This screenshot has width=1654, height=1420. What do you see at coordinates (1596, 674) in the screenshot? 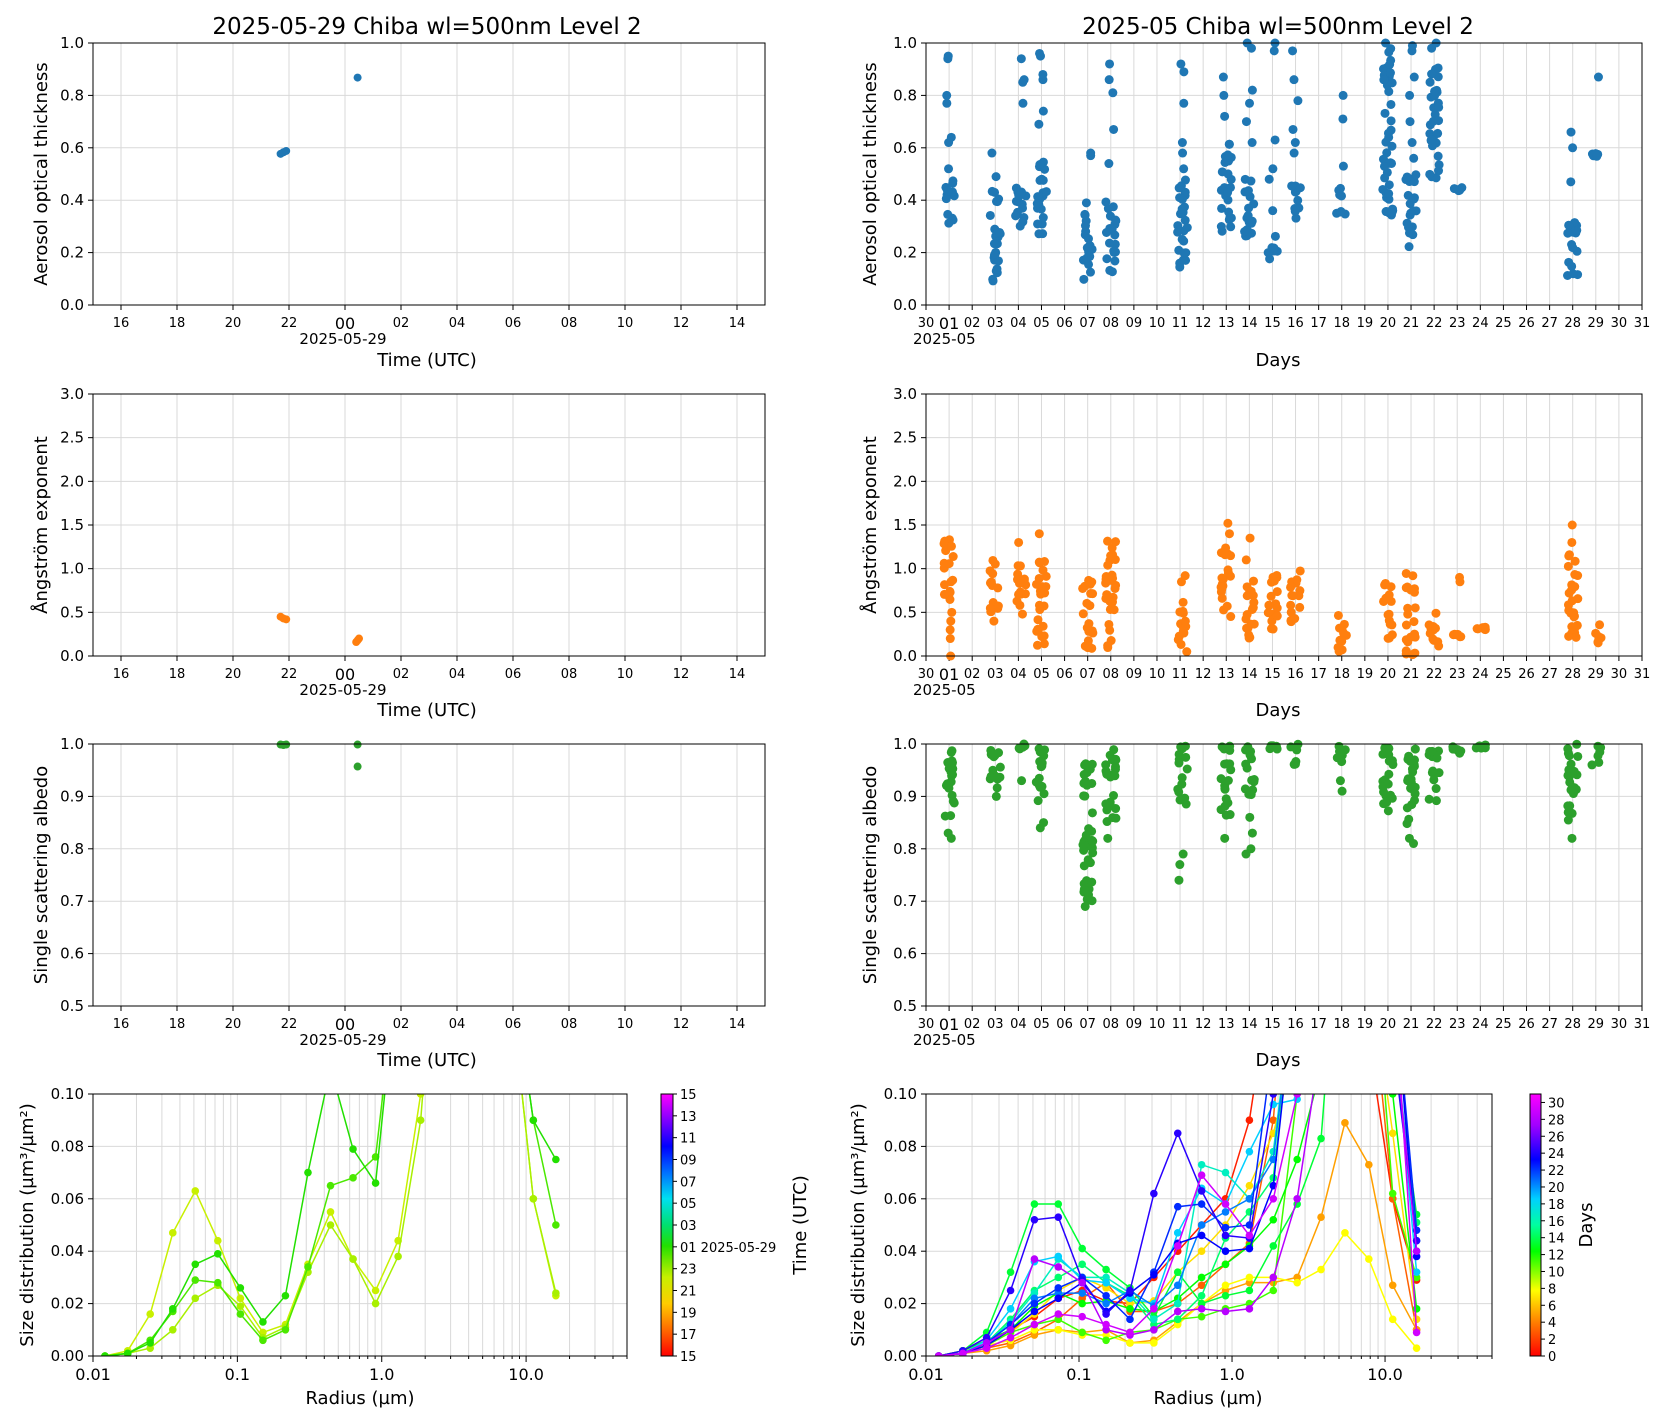
I see `monthly-angstrom-xtick-label: 29` at bounding box center [1596, 674].